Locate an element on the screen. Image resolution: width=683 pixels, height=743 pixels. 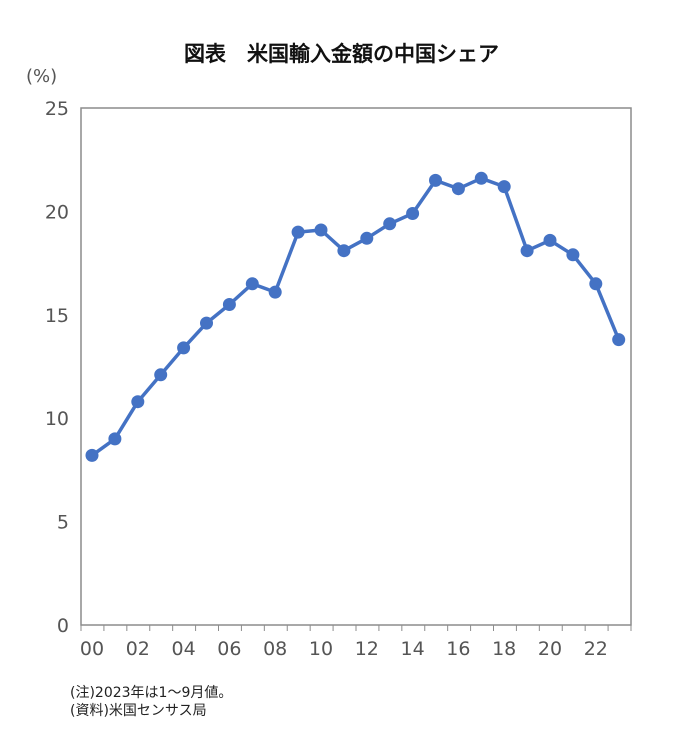
notes: (注)2023年は1～9月値。 (資料)米国センサス局 is located at coordinates (151, 702).